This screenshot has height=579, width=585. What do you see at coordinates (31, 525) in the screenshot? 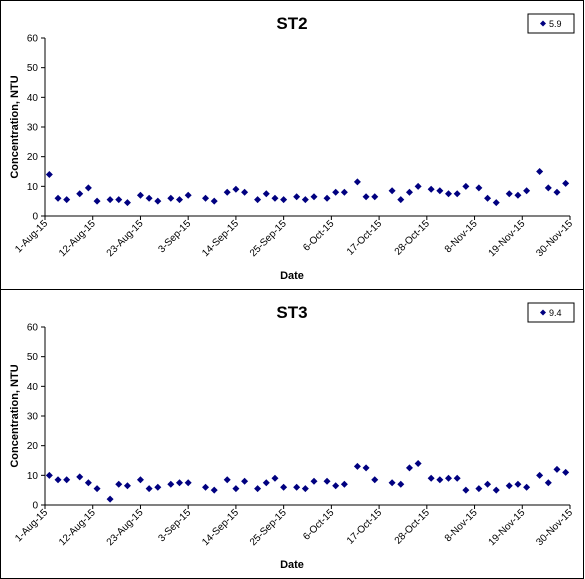
I see `x-tick-label: 1-Aug-15` at bounding box center [31, 525].